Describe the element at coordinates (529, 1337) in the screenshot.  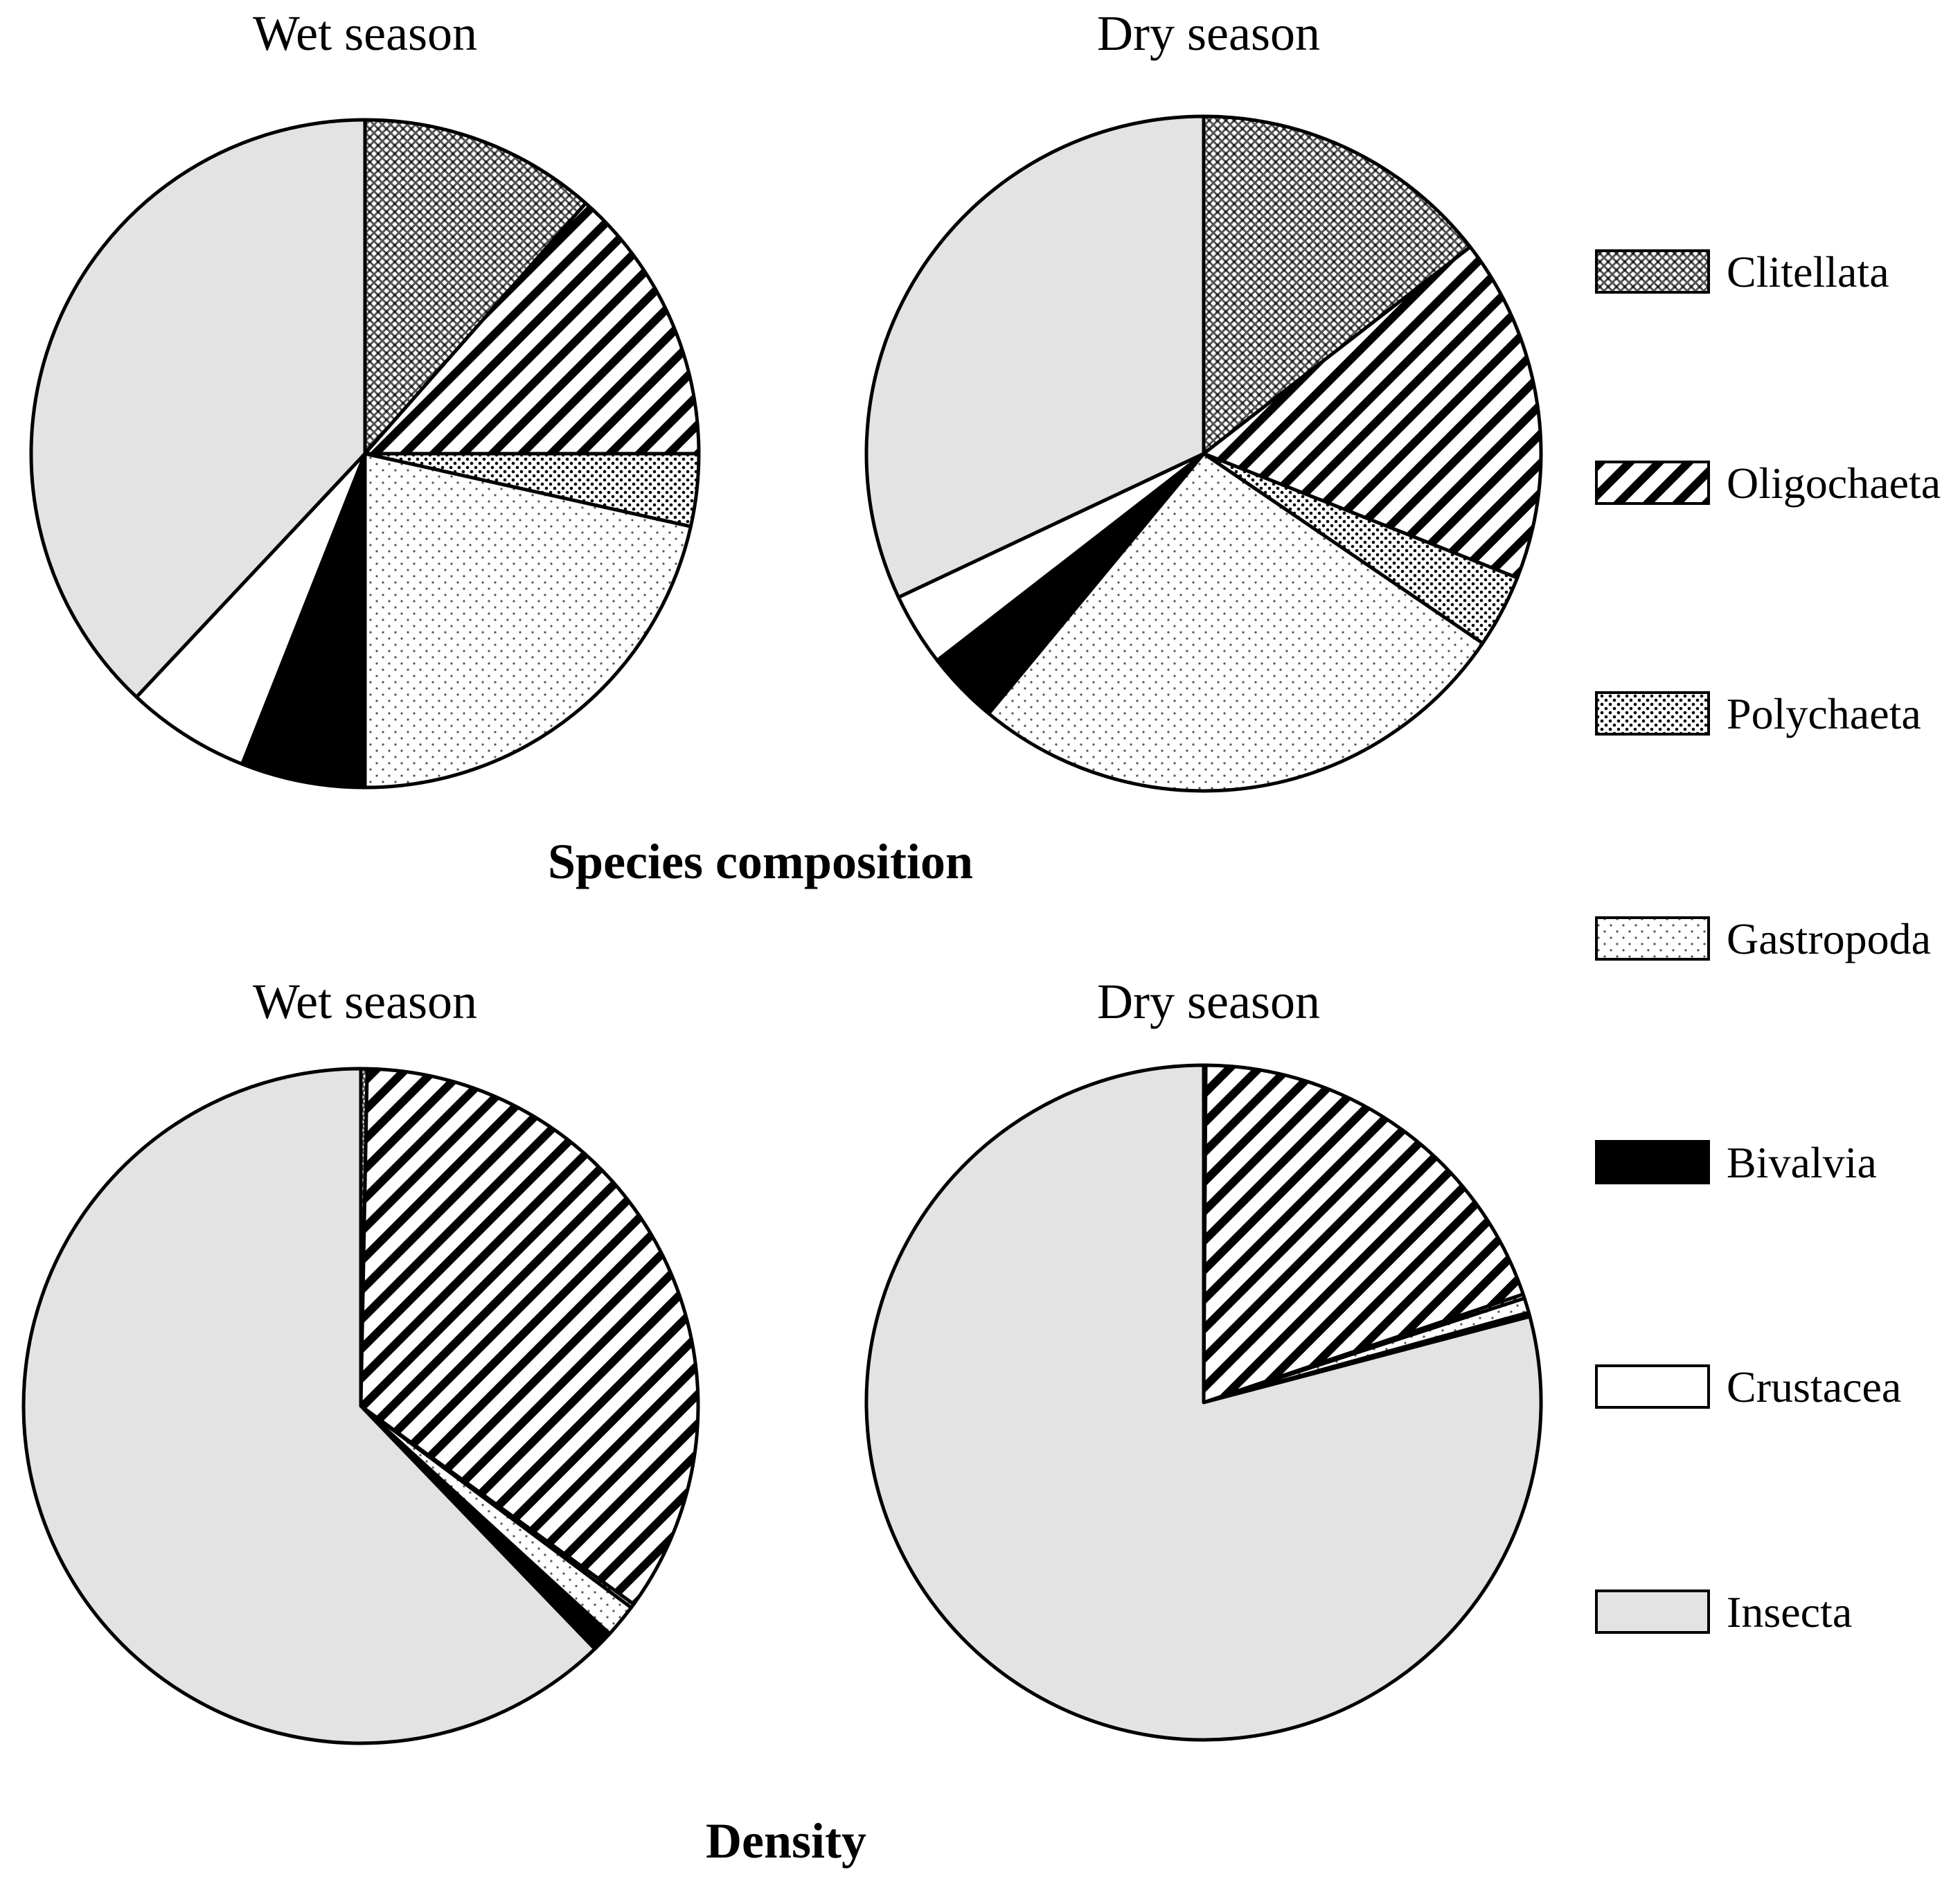
I see `pie-slice-density-wet-season-oligochaeta` at that location.